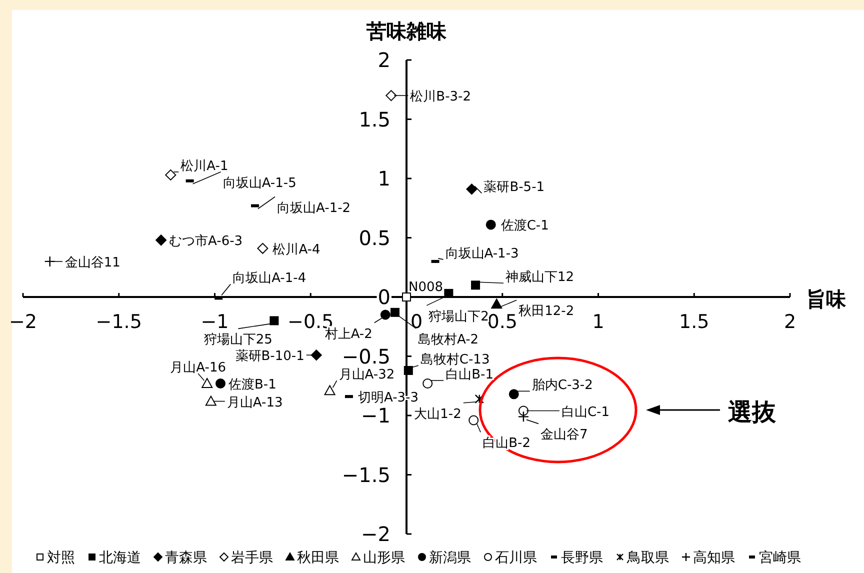  Describe the element at coordinates (694, 322) in the screenshot. I see `x-tick-label: 1.5` at that location.